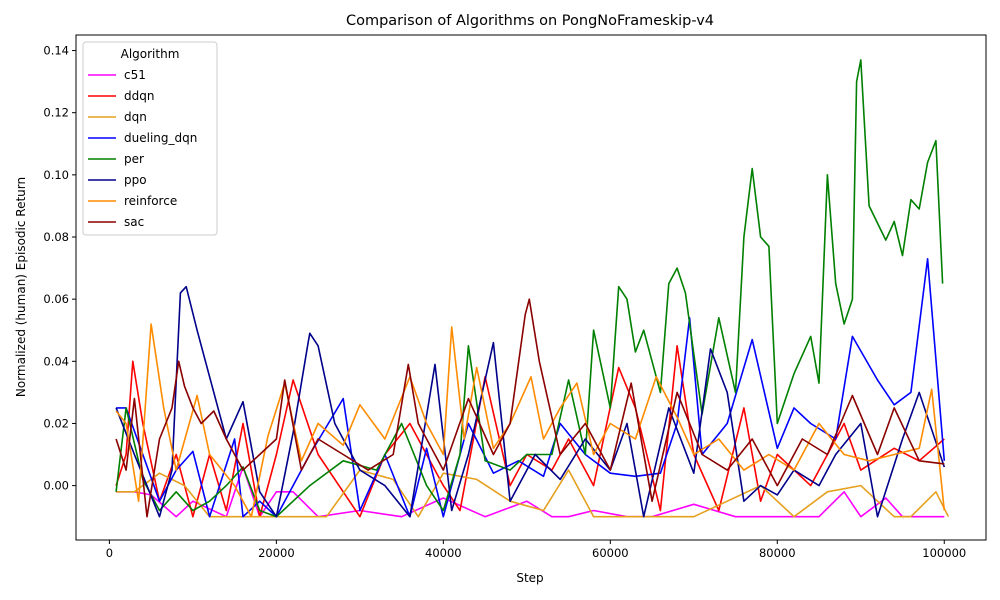 This screenshot has height=600, width=1000. Describe the element at coordinates (443, 553) in the screenshot. I see `x-tick-label: 40000` at that location.